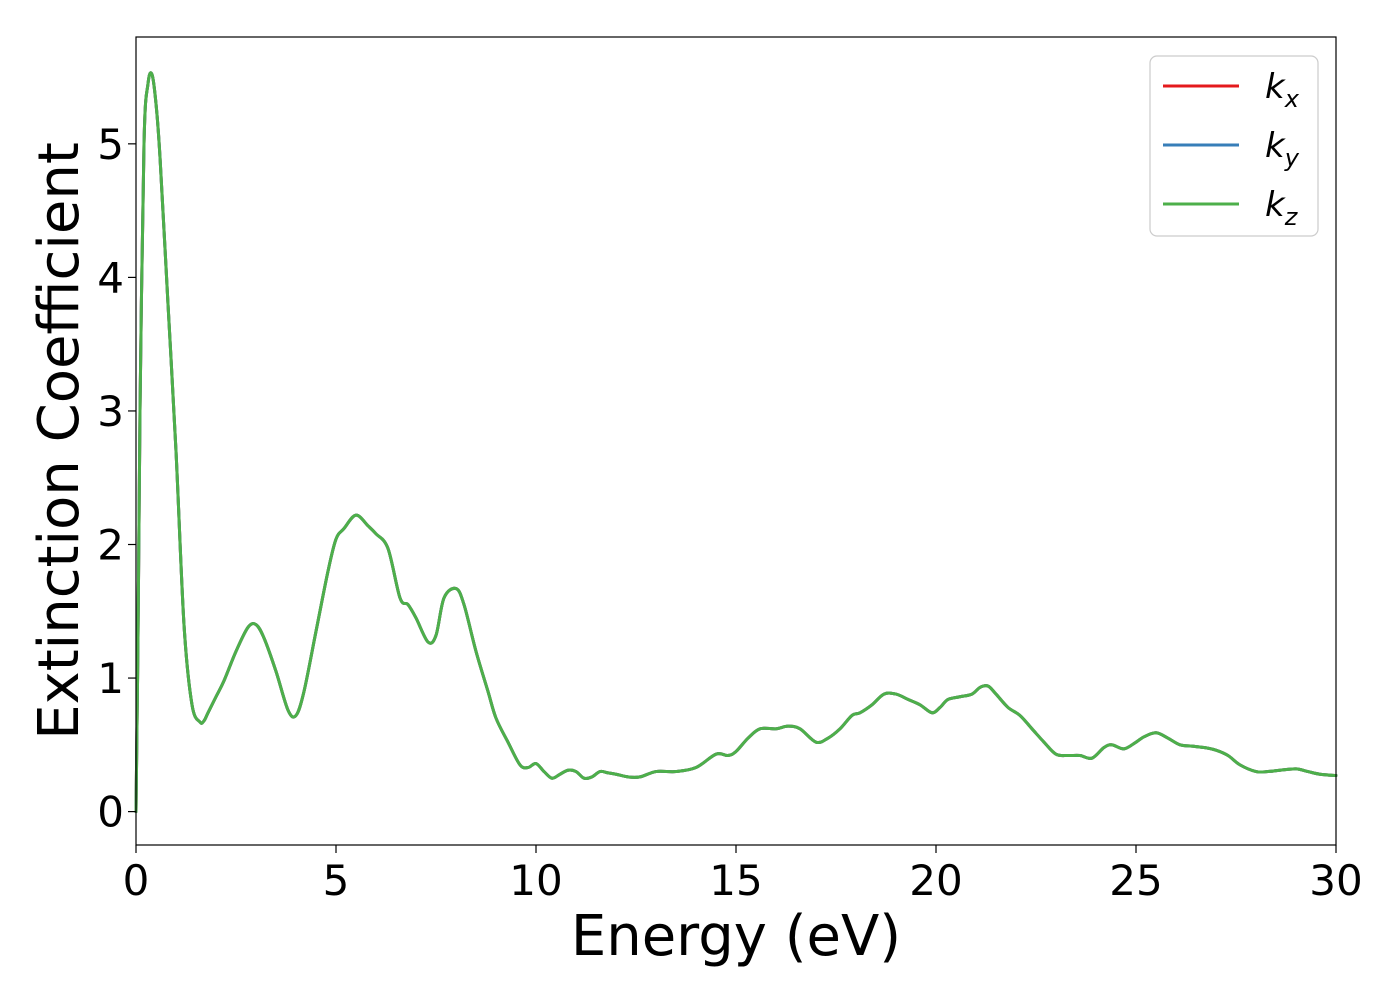 This screenshot has width=1400, height=1000. What do you see at coordinates (935, 880) in the screenshot?
I see `x-tick-label: 20` at bounding box center [935, 880].